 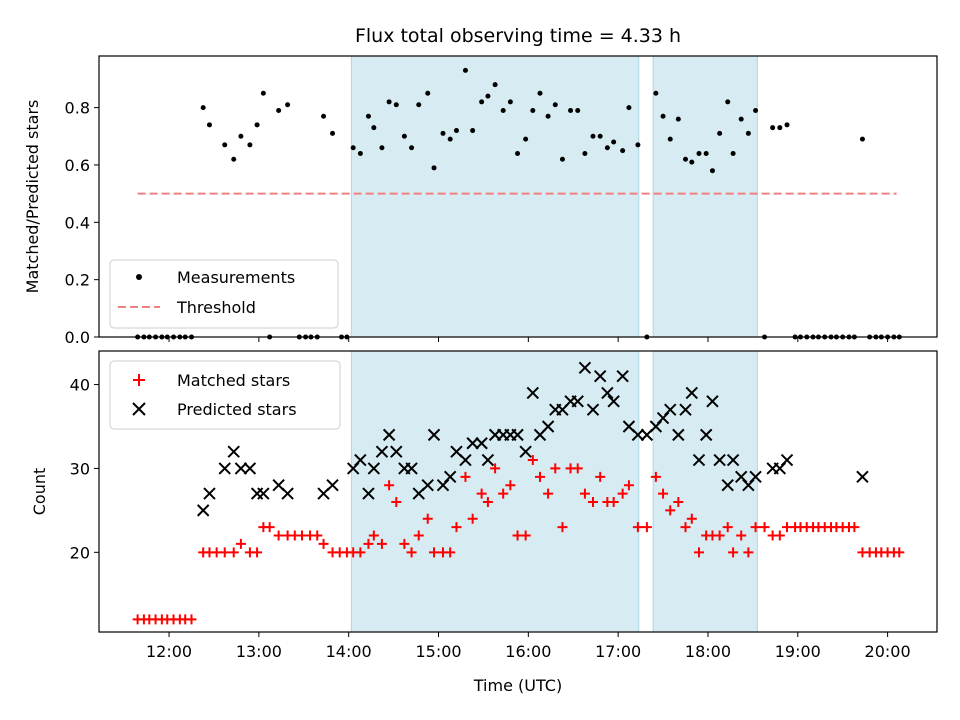 I want to click on top-legend: Measurements Threshold, so click(x=224, y=294).